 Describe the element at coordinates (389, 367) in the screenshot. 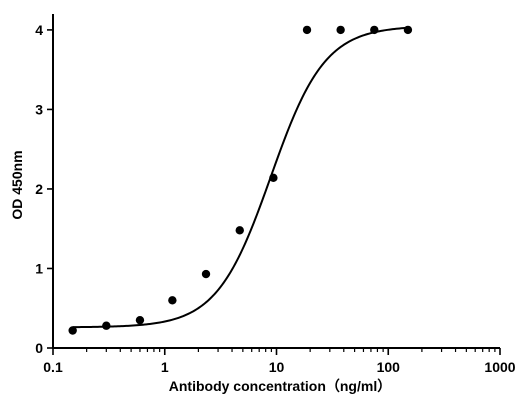

I see `x-tick-label: 100` at that location.